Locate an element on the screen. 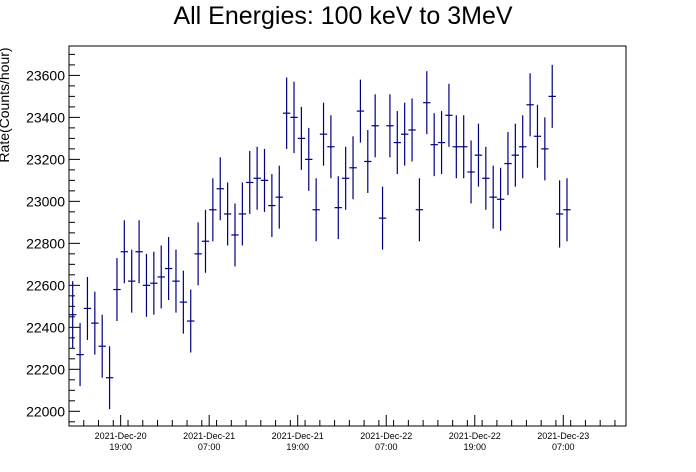 This screenshot has height=472, width=696. y-tick-label: 22000 is located at coordinates (45, 411).